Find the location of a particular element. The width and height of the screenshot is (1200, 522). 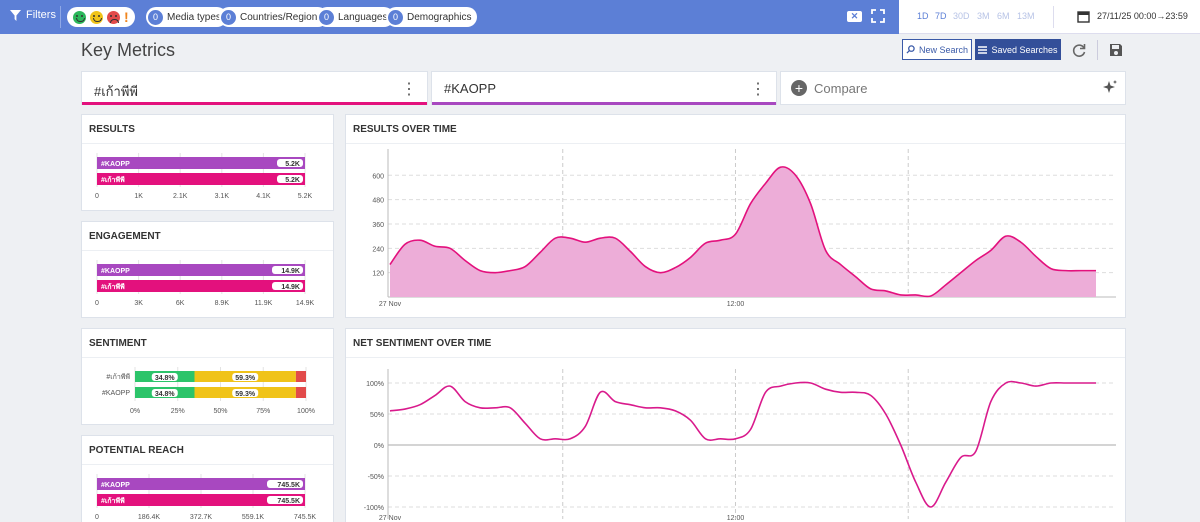

category-label: #เก้าพีพี is located at coordinates (118, 377).